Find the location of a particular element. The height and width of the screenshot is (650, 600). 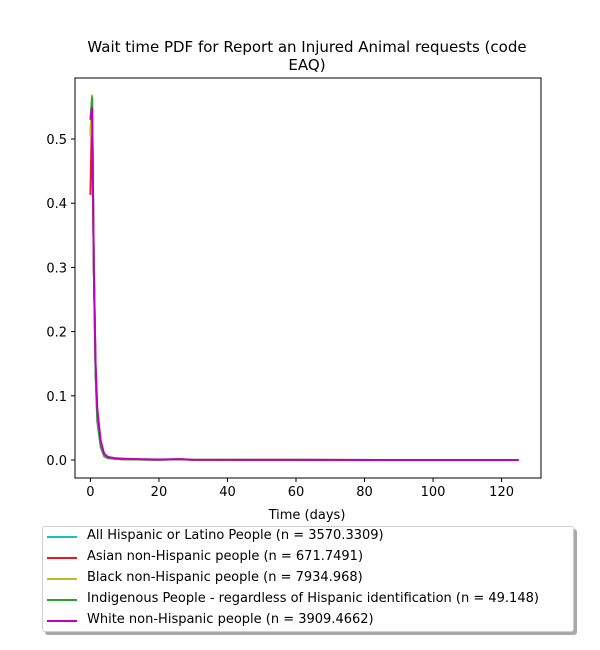

x-tick-label: 120 is located at coordinates (501, 492).